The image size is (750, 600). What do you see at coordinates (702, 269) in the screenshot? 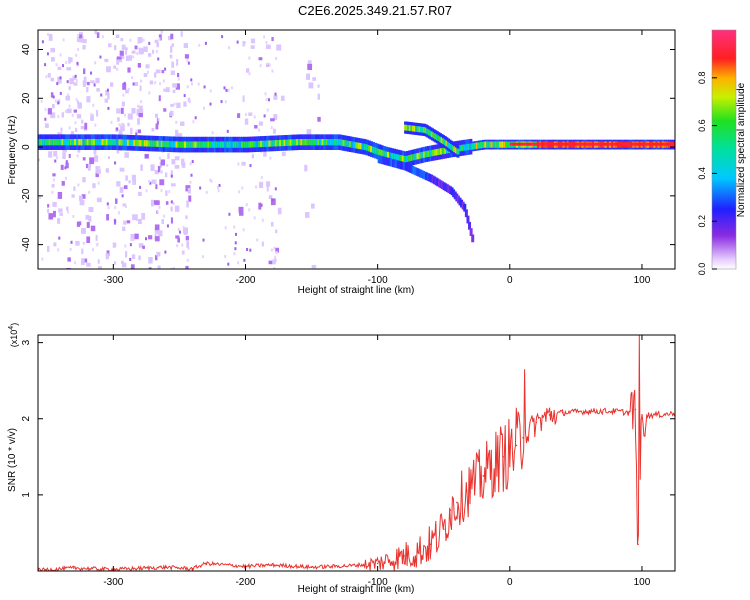
I see `colorbar-tick-label: 0.0` at bounding box center [702, 269].